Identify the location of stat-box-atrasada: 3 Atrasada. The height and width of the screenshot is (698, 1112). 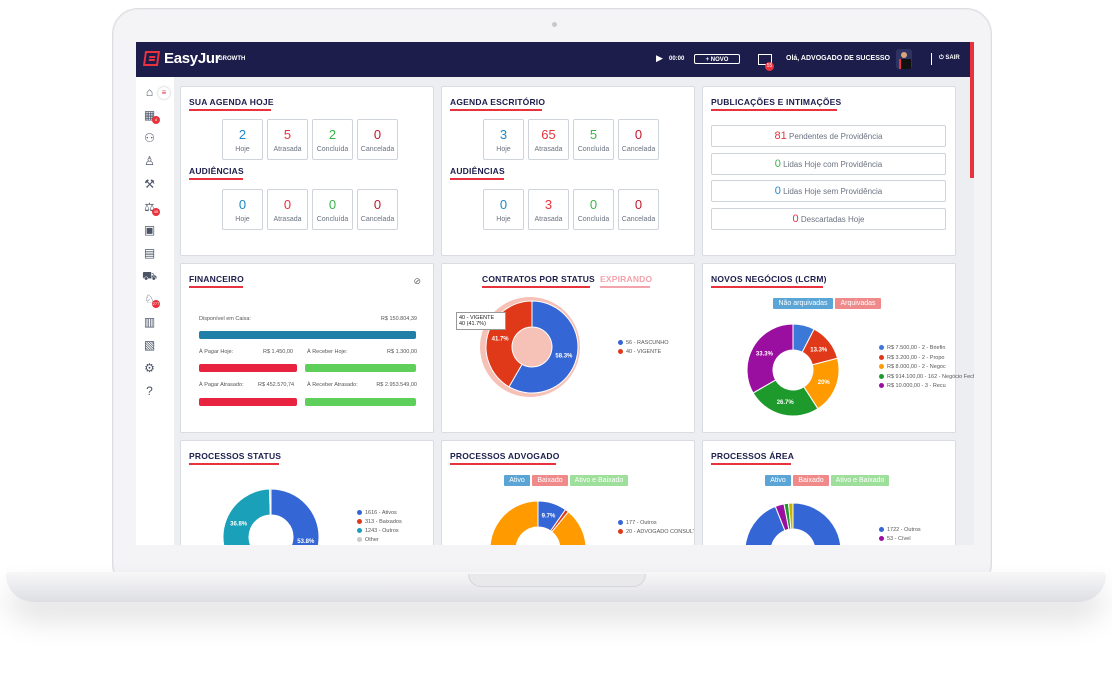
(548, 209).